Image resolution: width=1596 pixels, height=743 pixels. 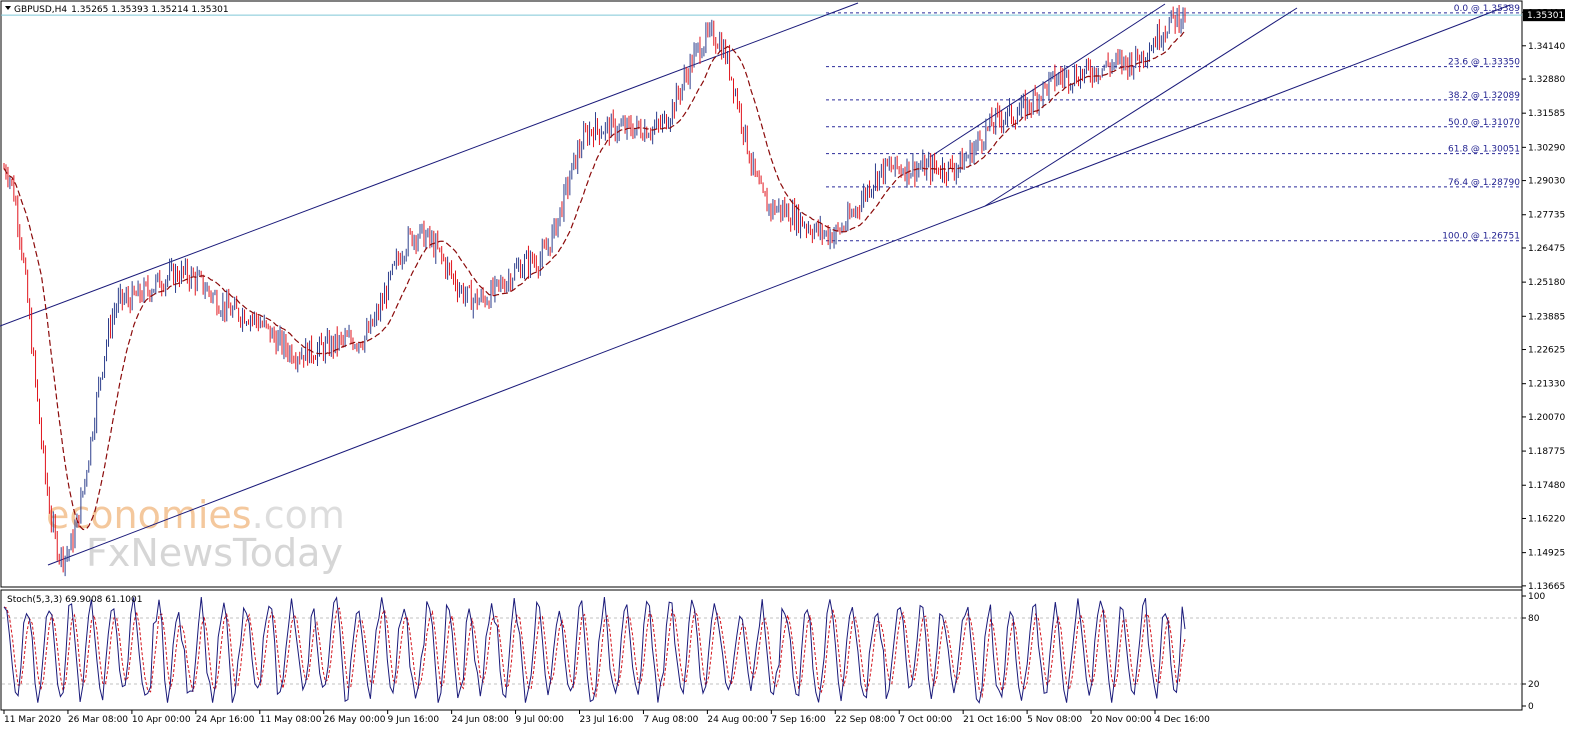 I want to click on time-tick-label: 20 Nov 00:00, so click(x=1121, y=720).